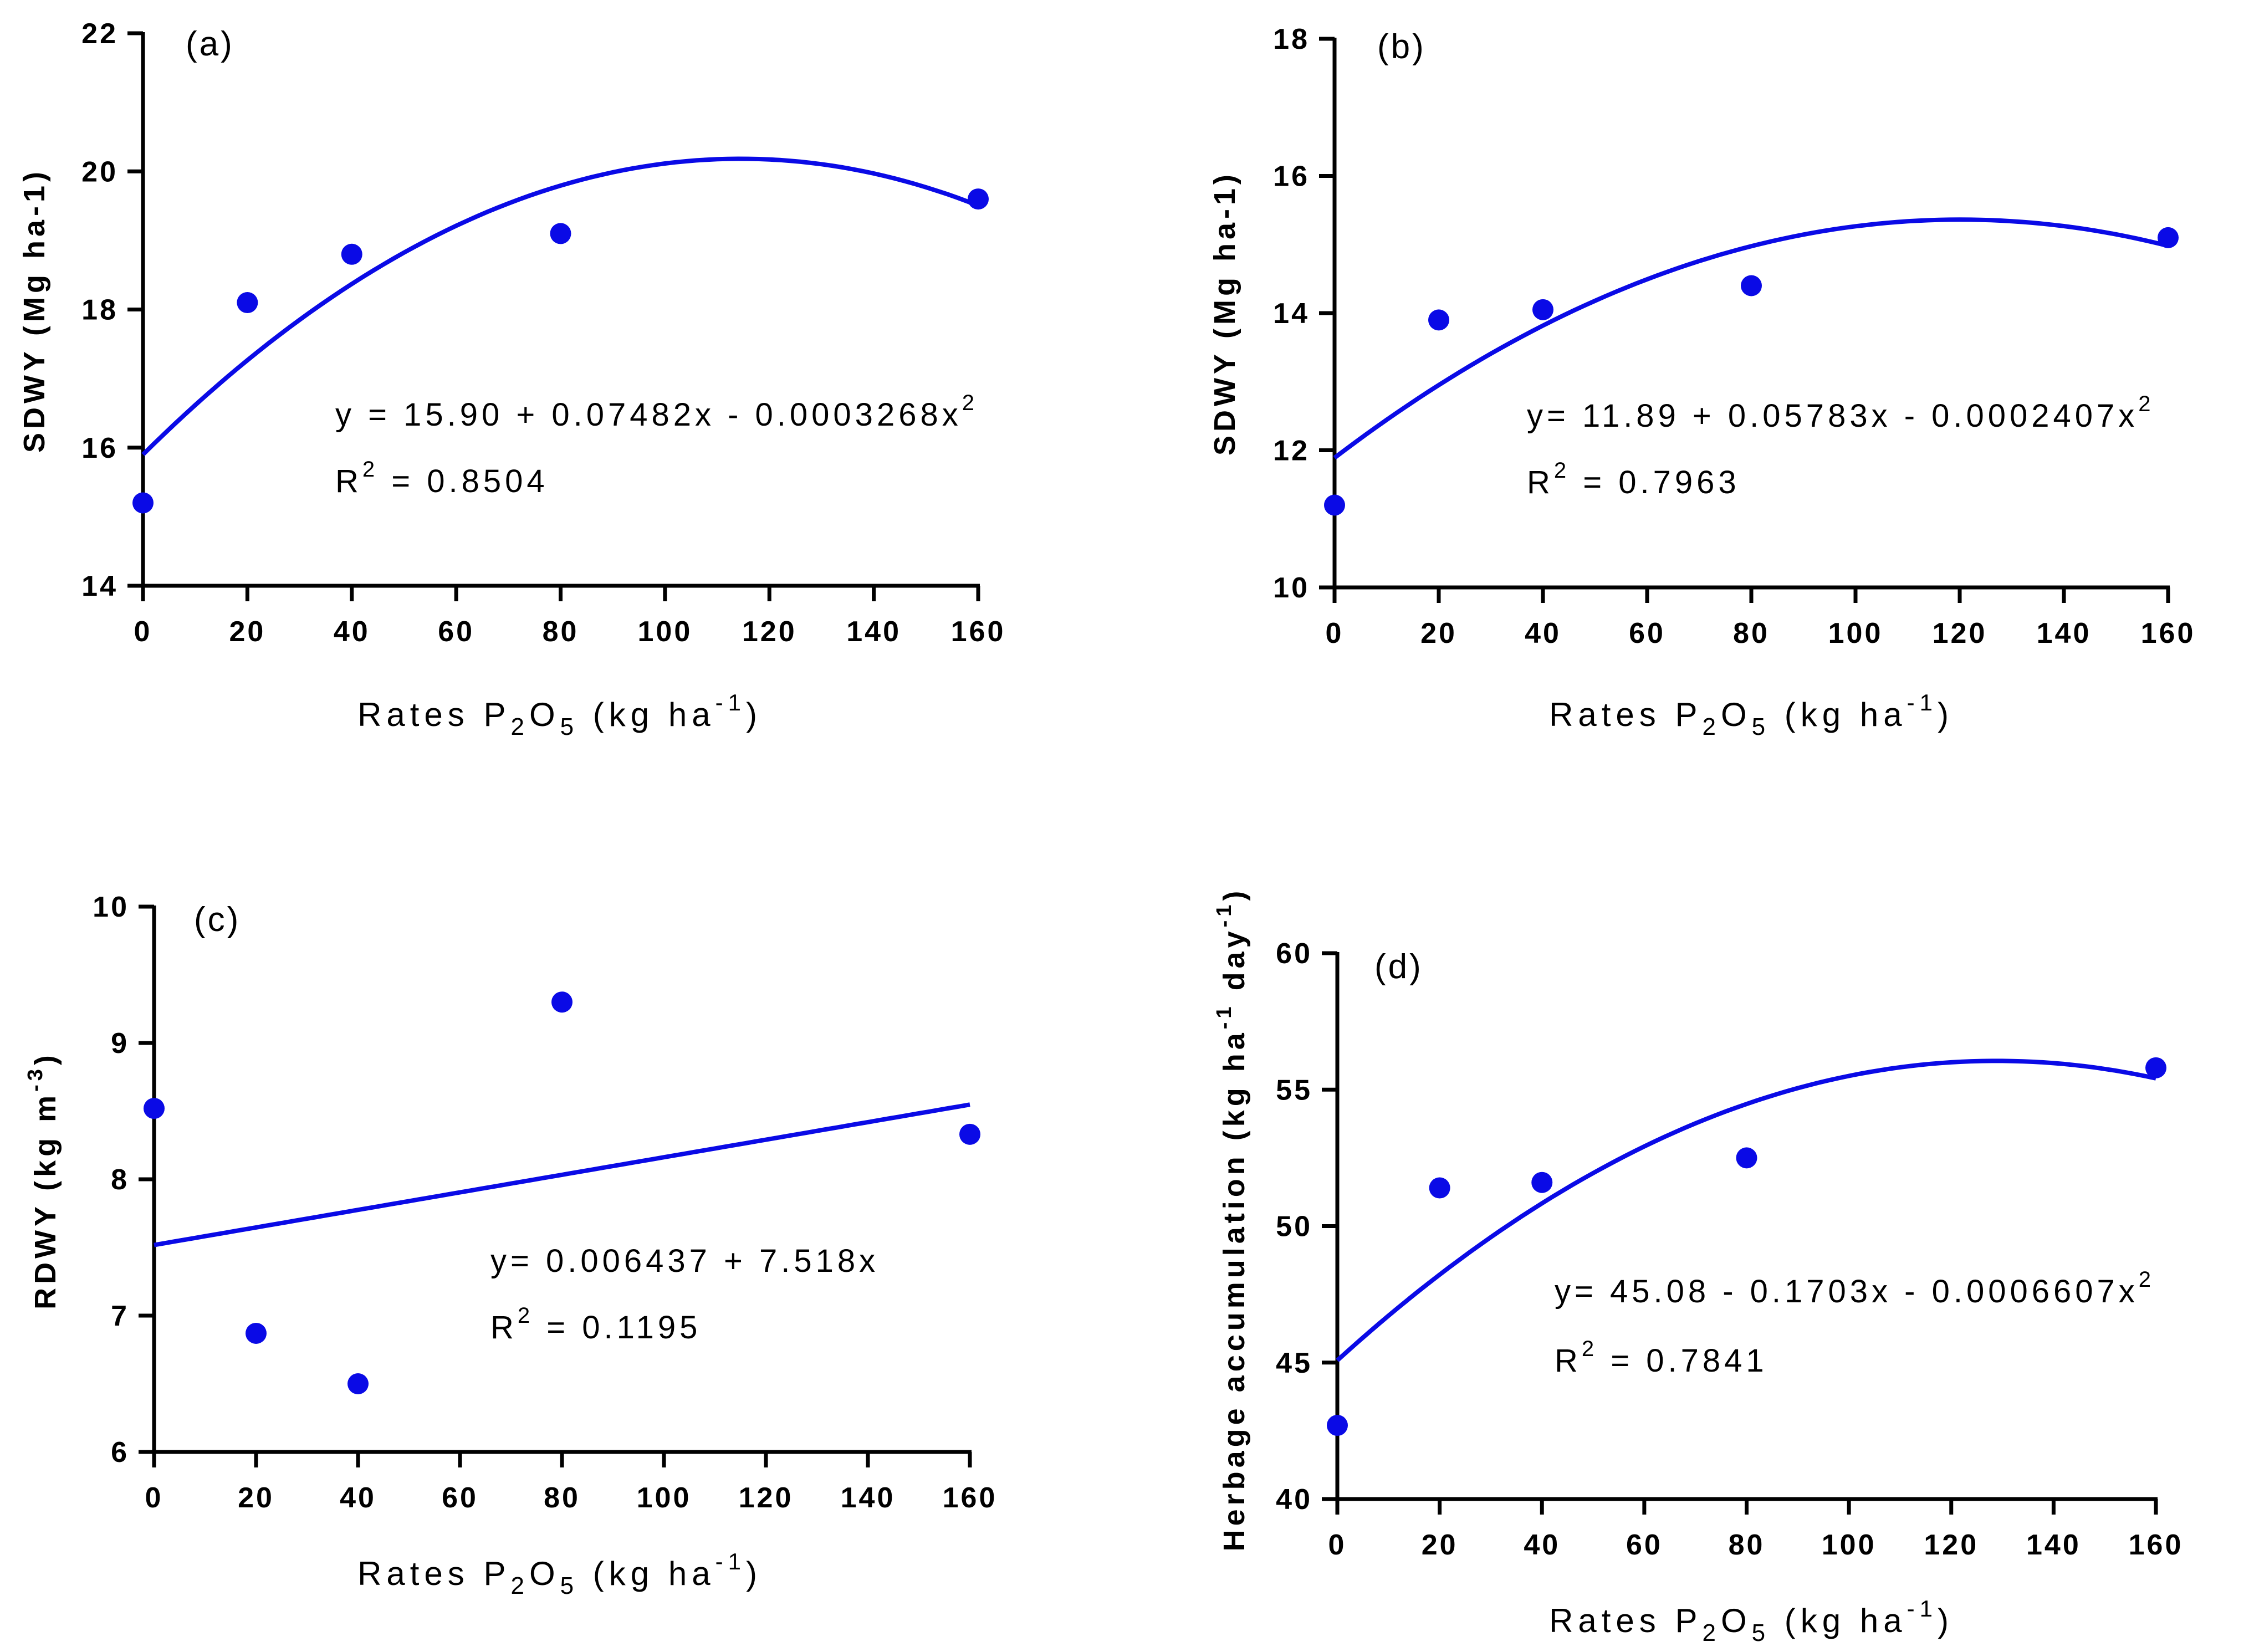 This screenshot has height=1652, width=2254. Describe the element at coordinates (120, 1180) in the screenshot. I see `y-tick-label: 8` at that location.